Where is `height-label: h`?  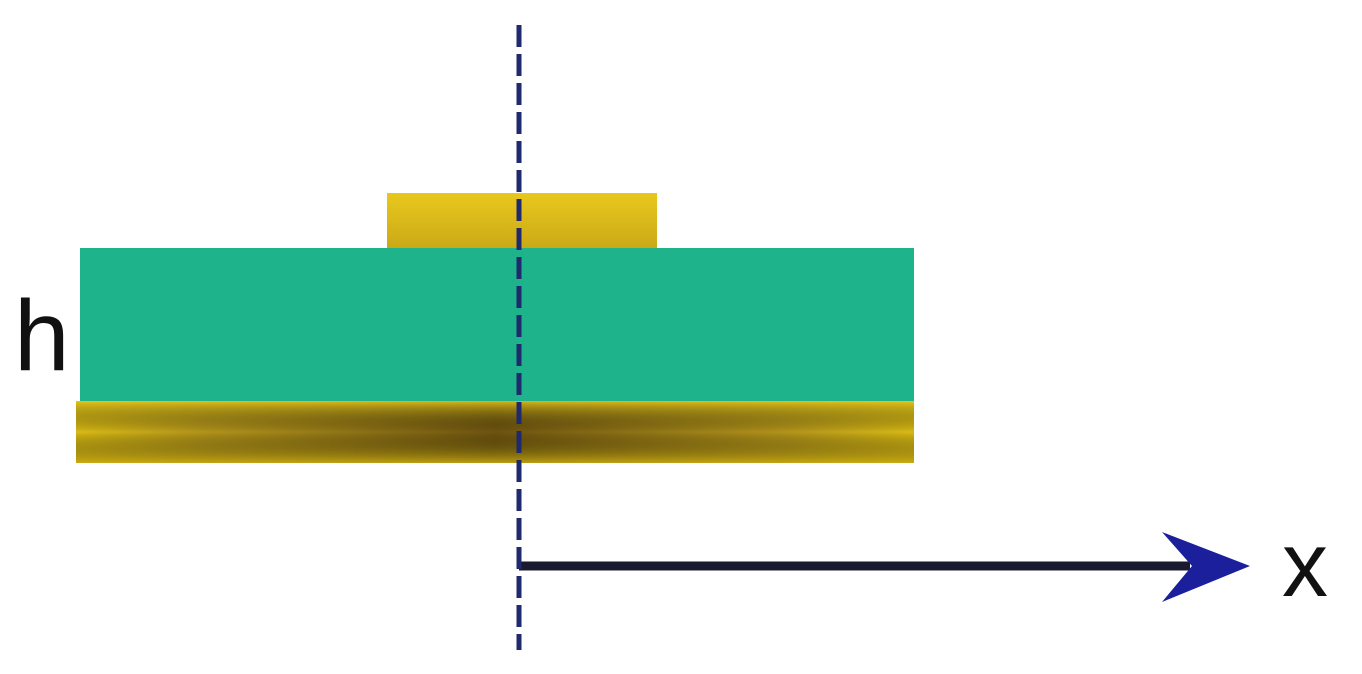
height-label: h is located at coordinates (42, 336).